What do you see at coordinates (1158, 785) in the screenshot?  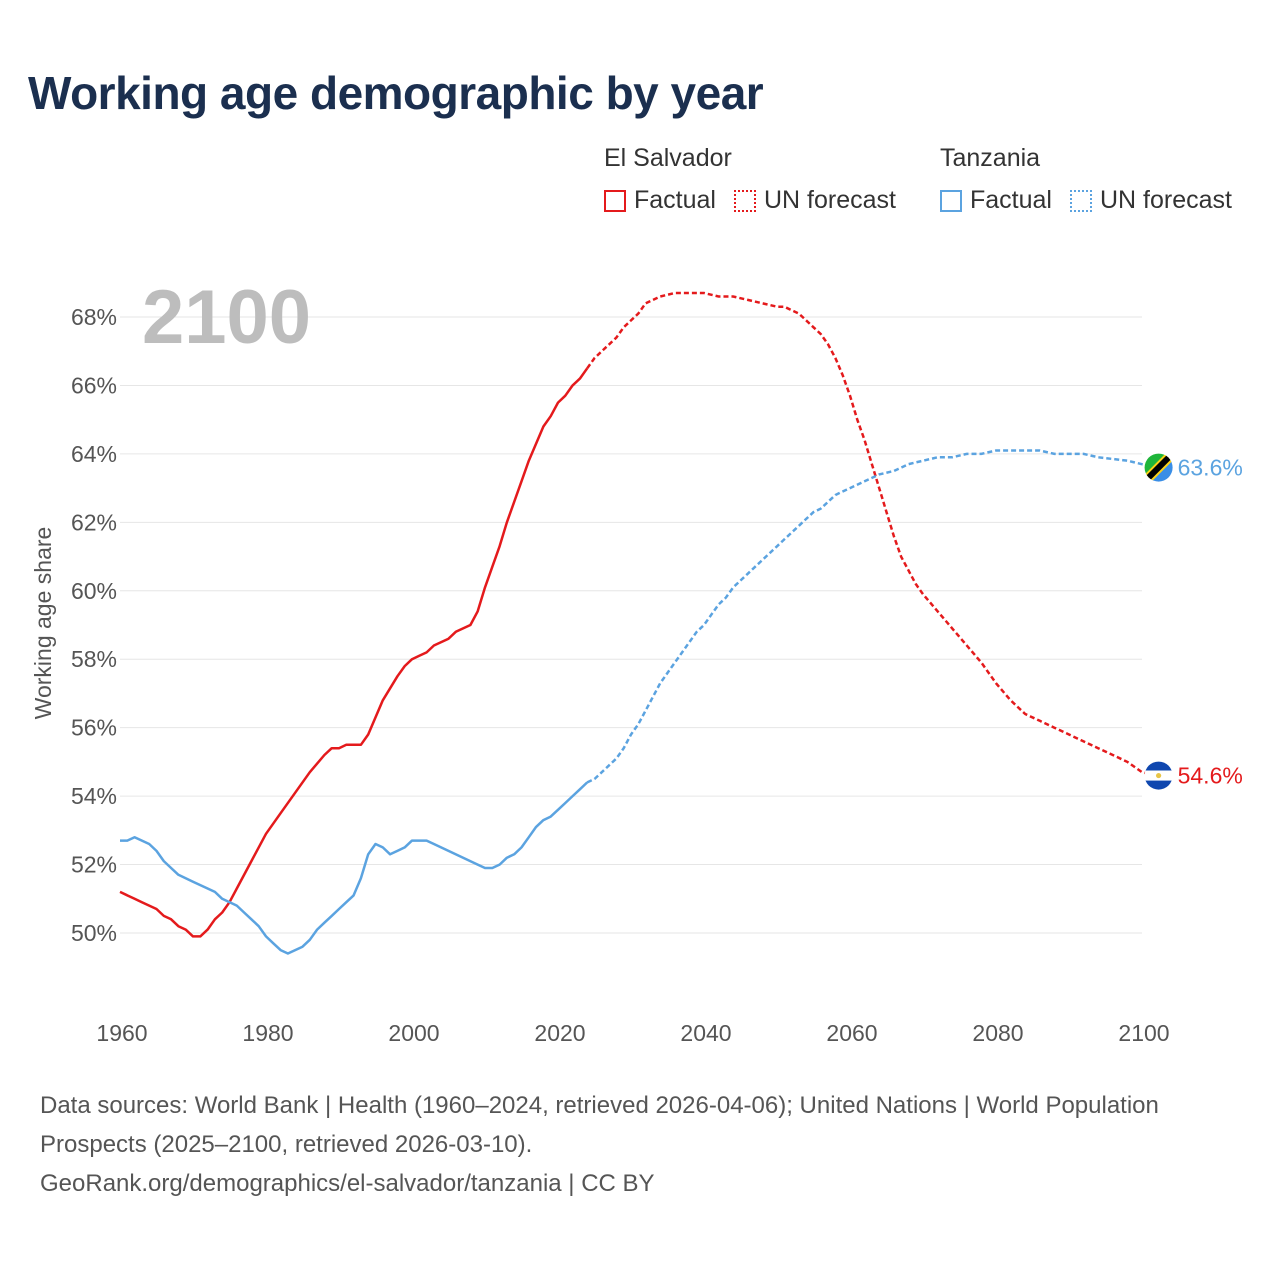 I see `flag-band-bottom` at bounding box center [1158, 785].